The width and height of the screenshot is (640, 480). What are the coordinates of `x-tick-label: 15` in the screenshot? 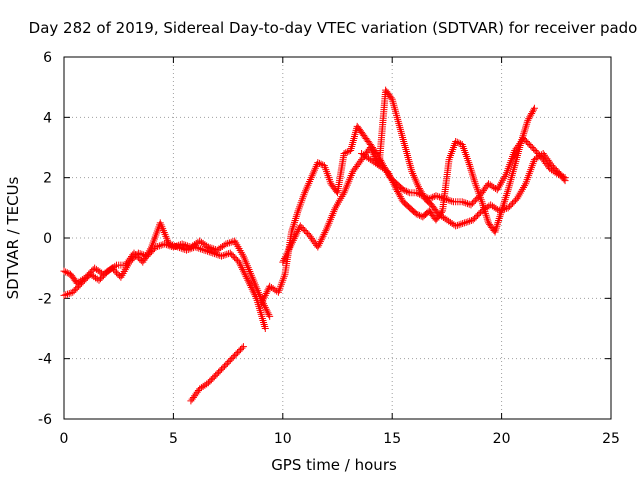 It's located at (392, 439).